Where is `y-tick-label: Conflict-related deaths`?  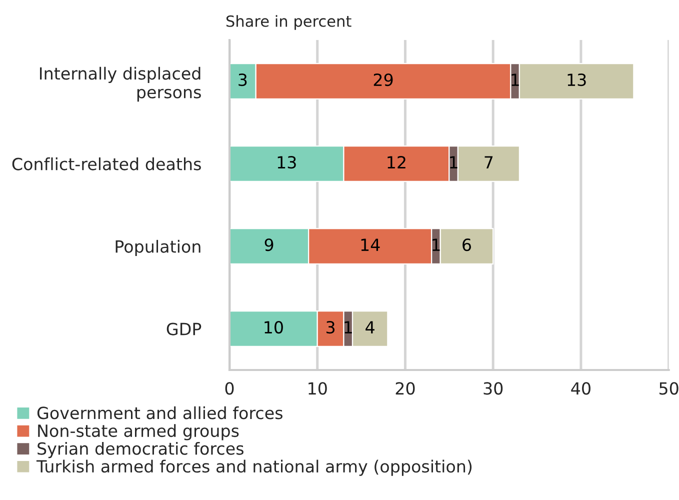
y-tick-label: Conflict-related deaths is located at coordinates (106, 163).